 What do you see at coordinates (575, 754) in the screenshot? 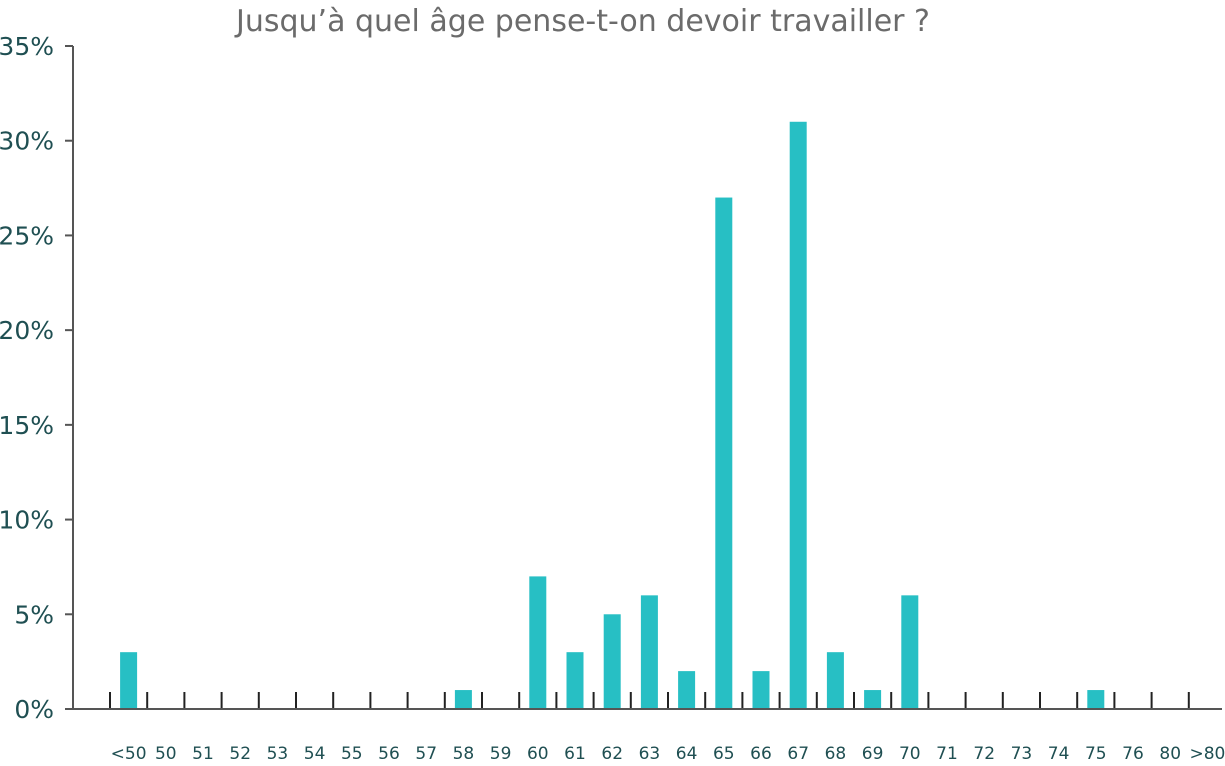
I see `x-tick-label: 61` at bounding box center [575, 754].